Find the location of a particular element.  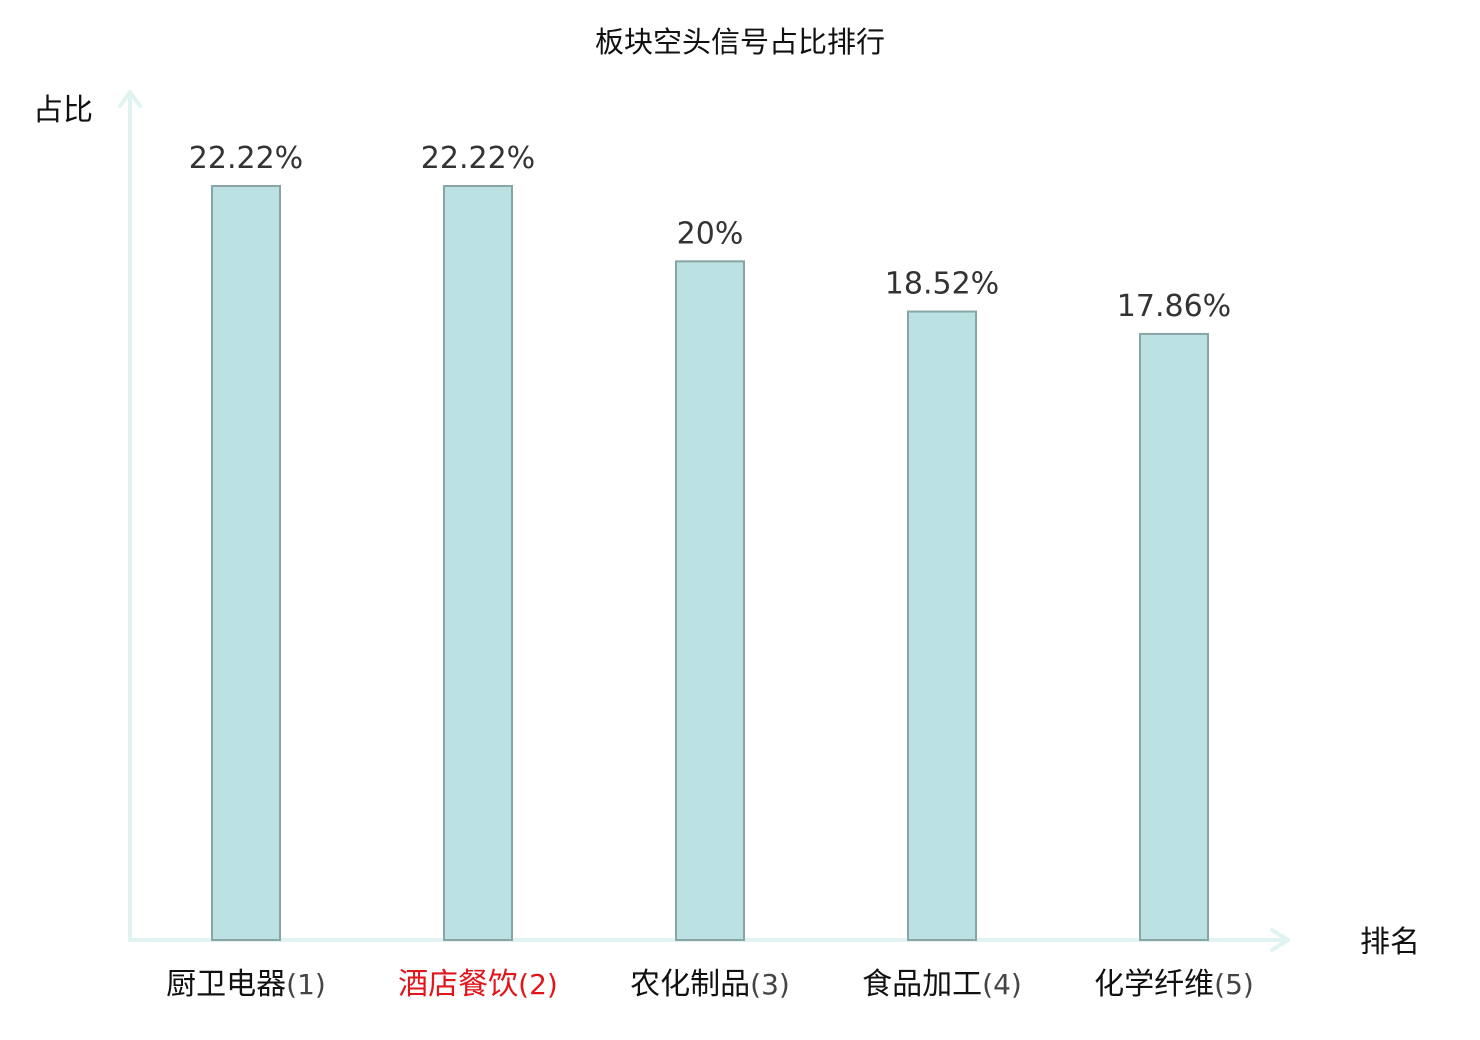

category-rank: (2) is located at coordinates (538, 984).